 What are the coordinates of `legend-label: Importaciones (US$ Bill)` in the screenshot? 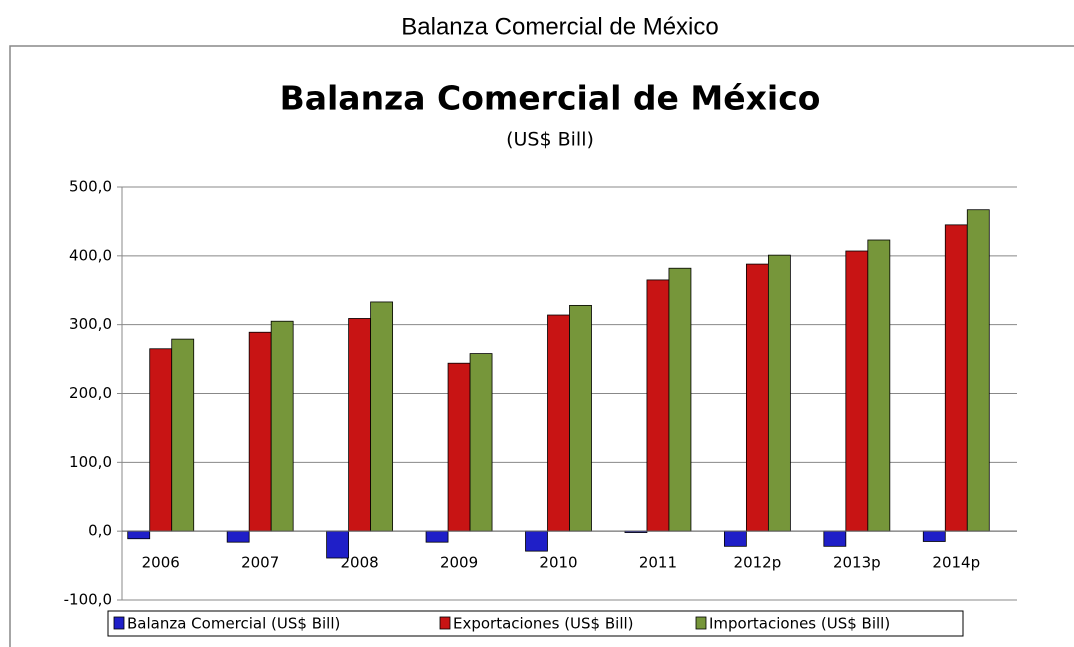 It's located at (799, 624).